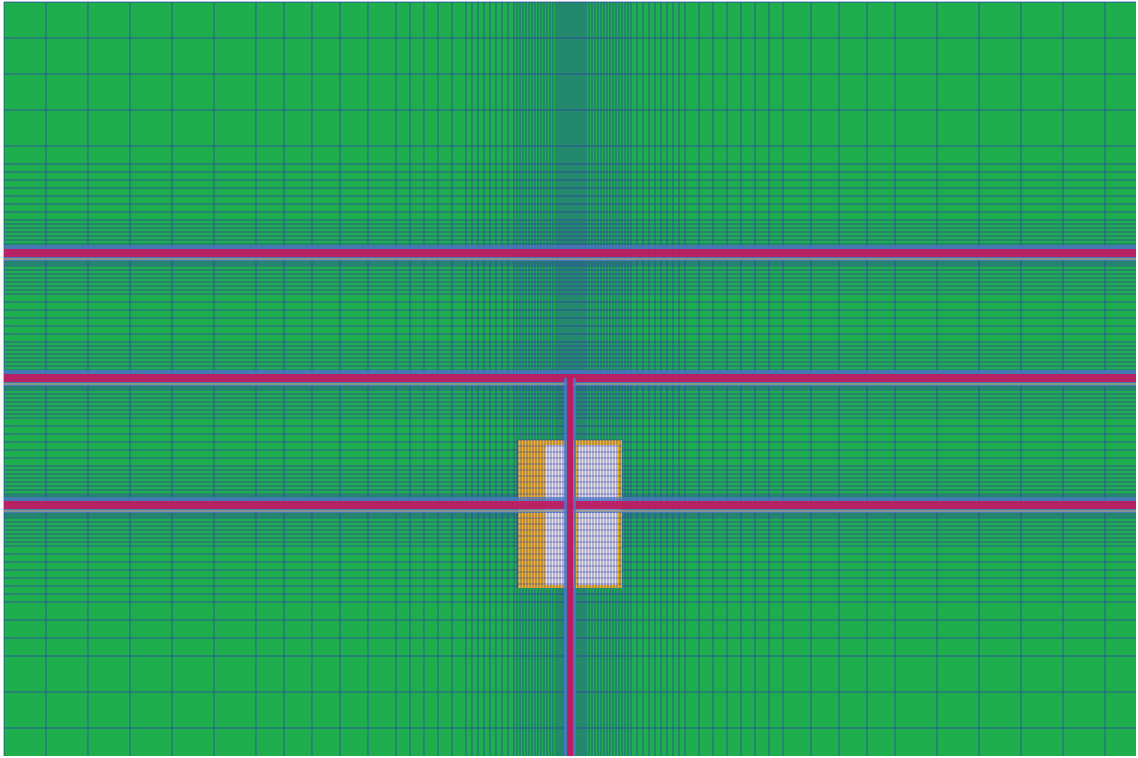  I want to click on column-core, so click(570, 567).